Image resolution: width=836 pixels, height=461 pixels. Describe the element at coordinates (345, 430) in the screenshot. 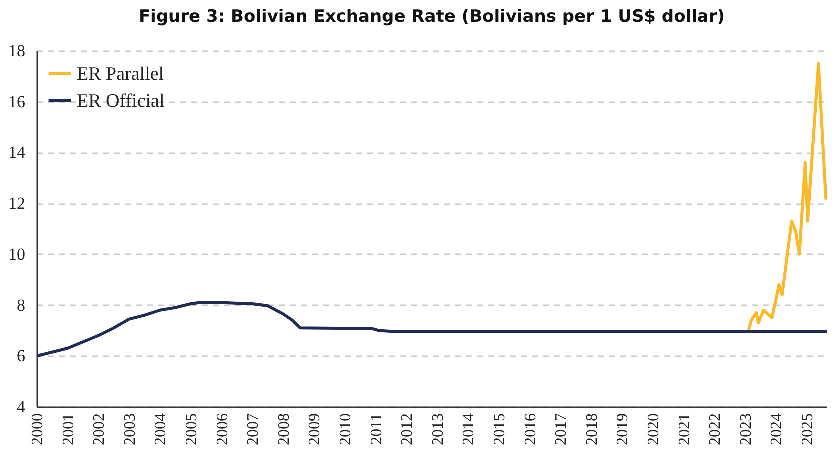

I see `x-tick-label: 2010` at that location.